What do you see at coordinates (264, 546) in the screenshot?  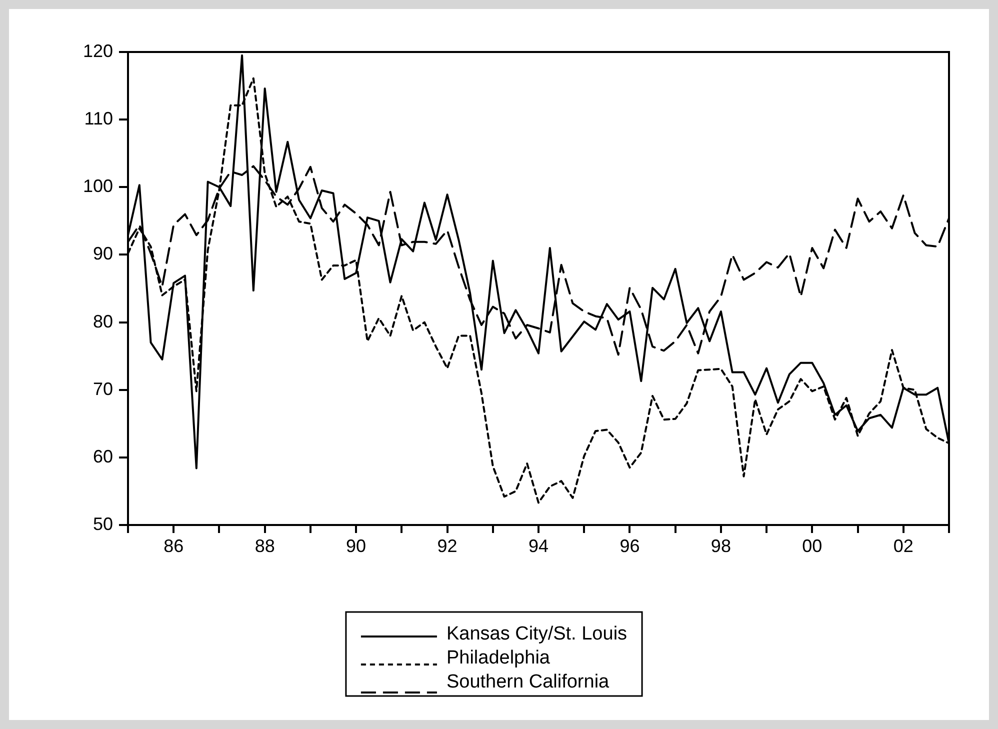 I see `x-tick-label: 88` at bounding box center [264, 546].